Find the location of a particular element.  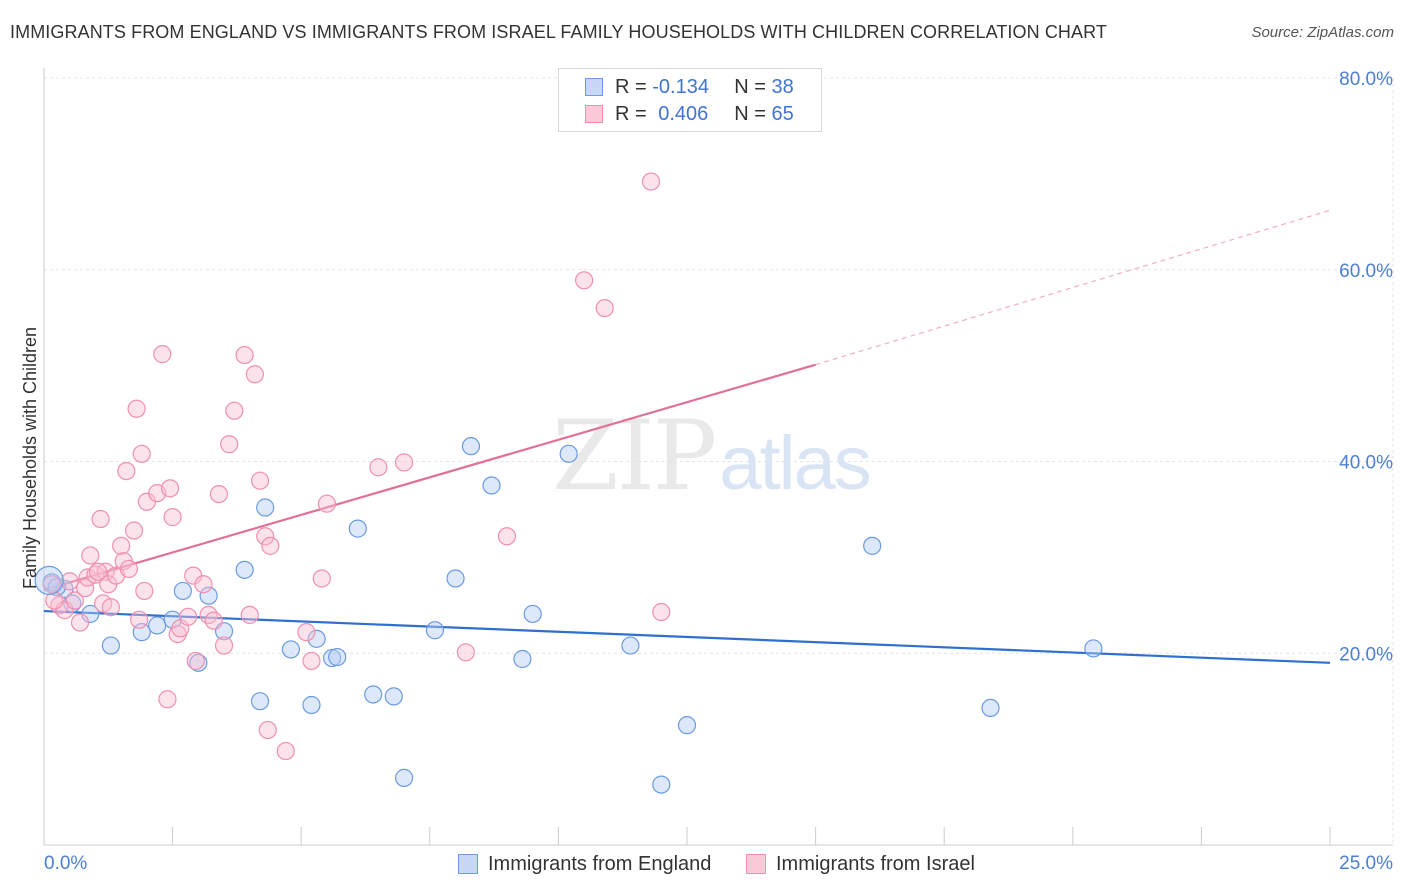

bottom-legend-israel: Immigrants from Israel is located at coordinates (860, 864).